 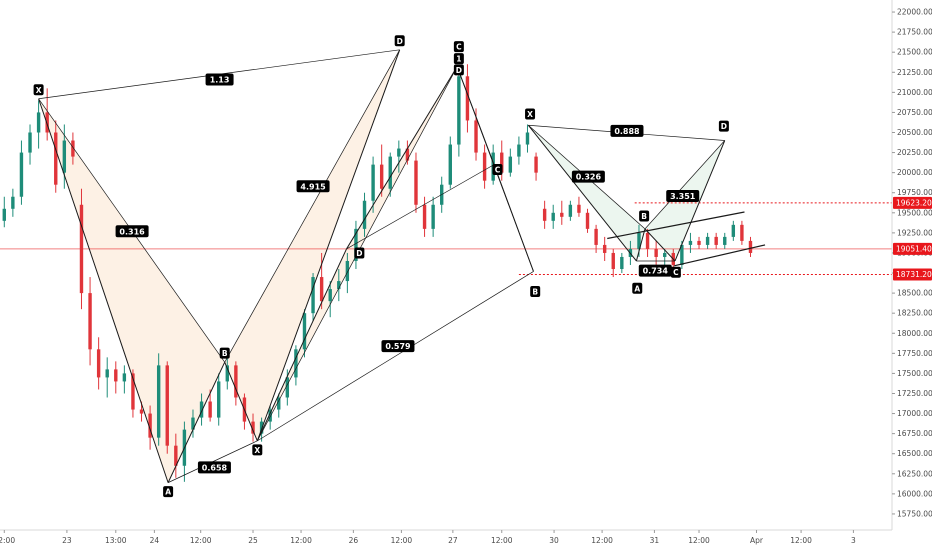 I want to click on time-axis-bg, so click(x=466, y=540).